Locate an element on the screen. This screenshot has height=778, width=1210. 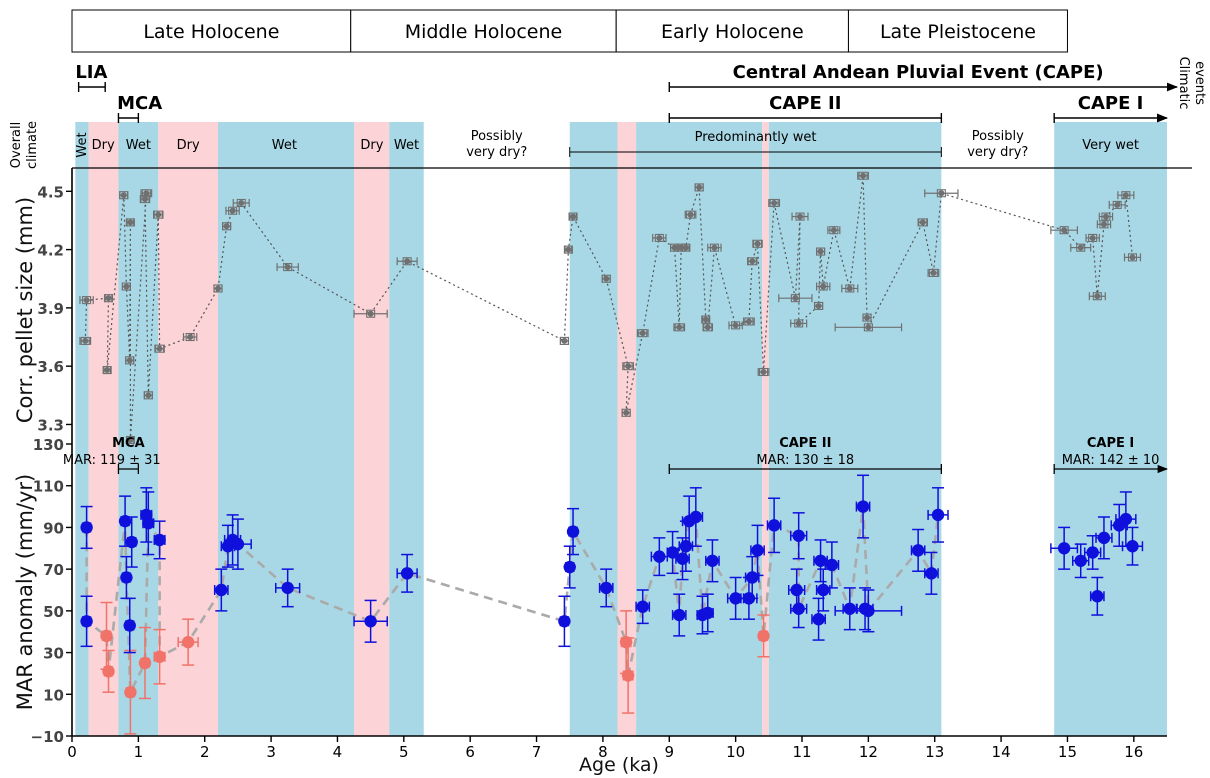
x-tick-label: 5 is located at coordinates (404, 752).